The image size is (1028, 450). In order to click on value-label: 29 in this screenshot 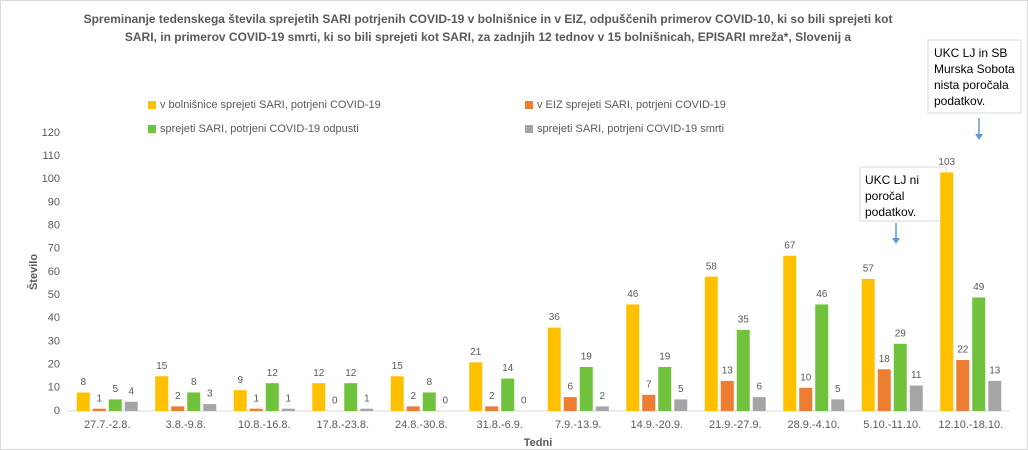, I will do `click(901, 333)`.